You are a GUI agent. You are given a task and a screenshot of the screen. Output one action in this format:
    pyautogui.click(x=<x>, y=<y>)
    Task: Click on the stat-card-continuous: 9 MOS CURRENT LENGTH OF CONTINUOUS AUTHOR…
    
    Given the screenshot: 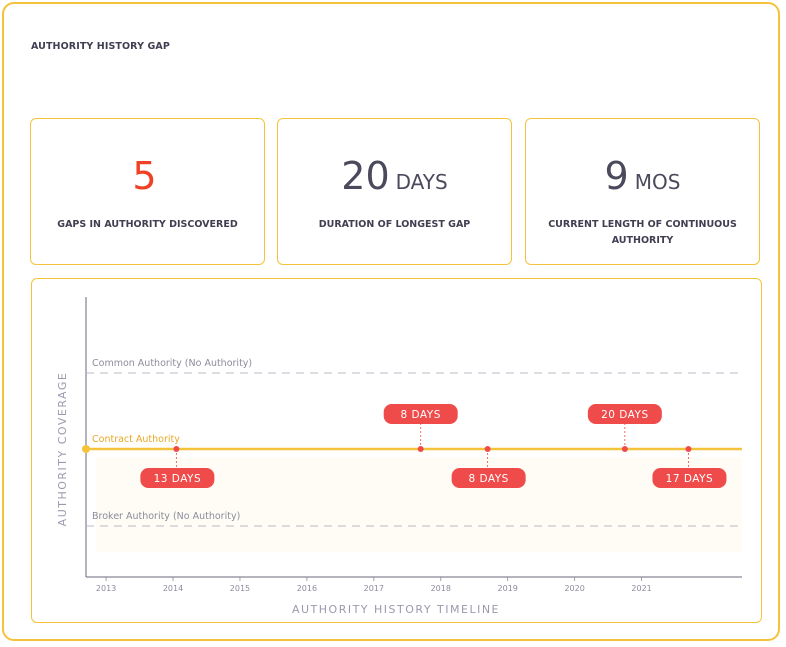 What is the action you would take?
    pyautogui.click(x=642, y=191)
    